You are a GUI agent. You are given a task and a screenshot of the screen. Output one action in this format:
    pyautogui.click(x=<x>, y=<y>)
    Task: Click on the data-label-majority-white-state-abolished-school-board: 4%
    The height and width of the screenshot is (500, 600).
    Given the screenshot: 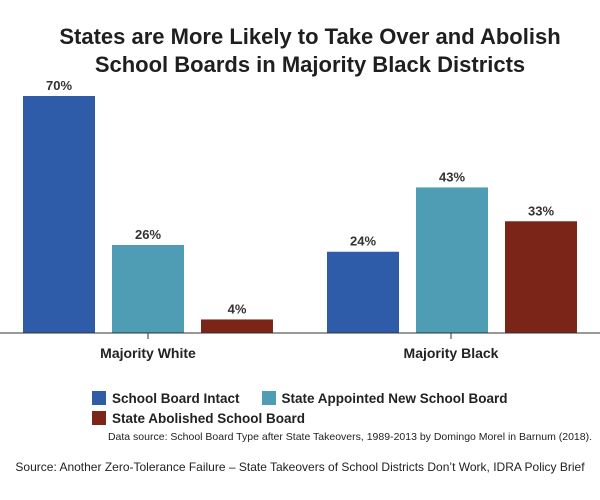 What is the action you would take?
    pyautogui.click(x=237, y=308)
    